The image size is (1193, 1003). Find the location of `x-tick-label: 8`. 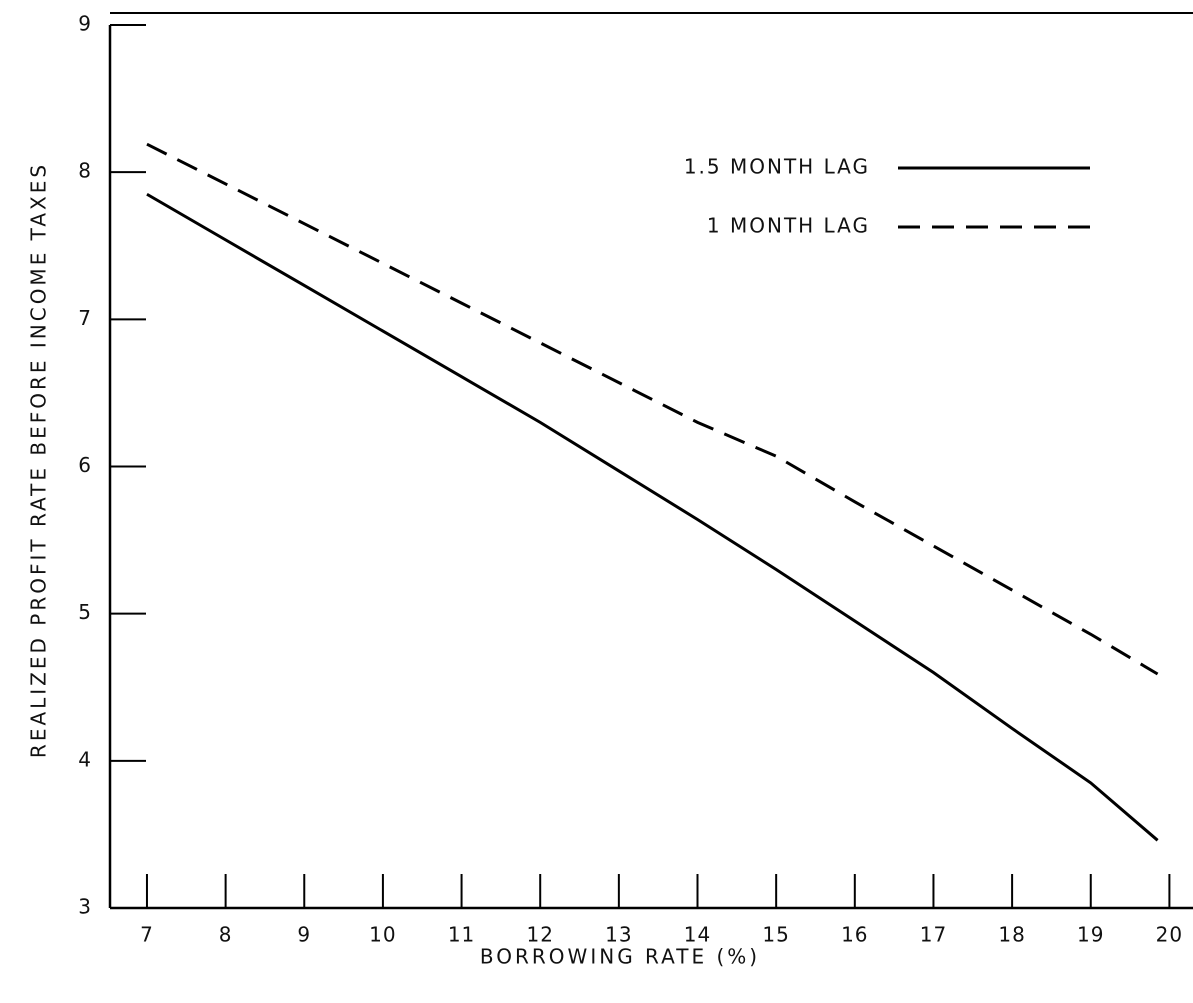

x-tick-label: 8 is located at coordinates (226, 935).